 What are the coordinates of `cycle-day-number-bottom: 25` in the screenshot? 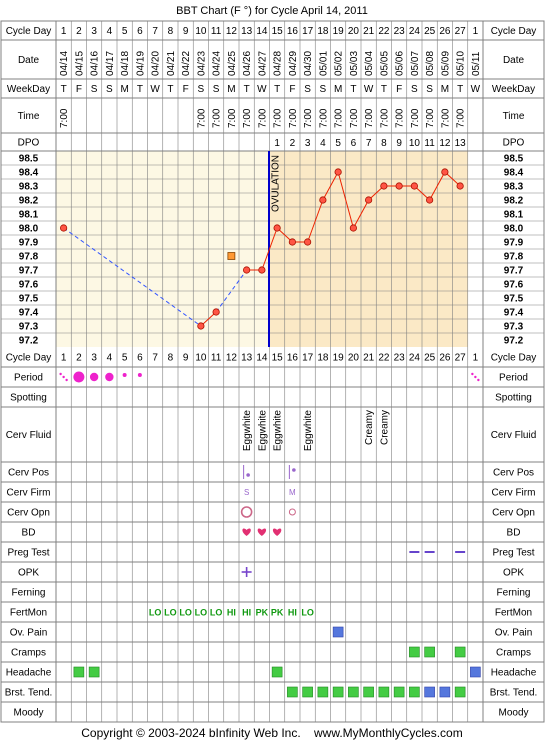 It's located at (430, 358).